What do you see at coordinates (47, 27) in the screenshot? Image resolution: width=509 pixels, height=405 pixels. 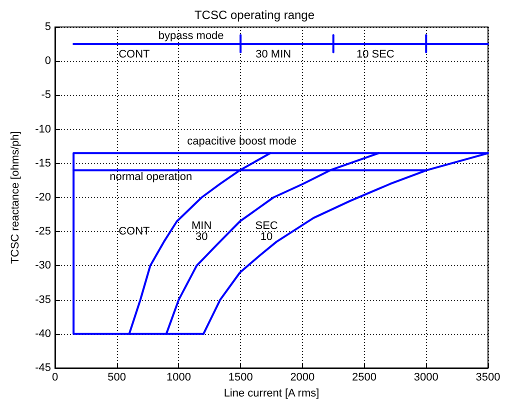 I see `y-tick-label: 5` at bounding box center [47, 27].